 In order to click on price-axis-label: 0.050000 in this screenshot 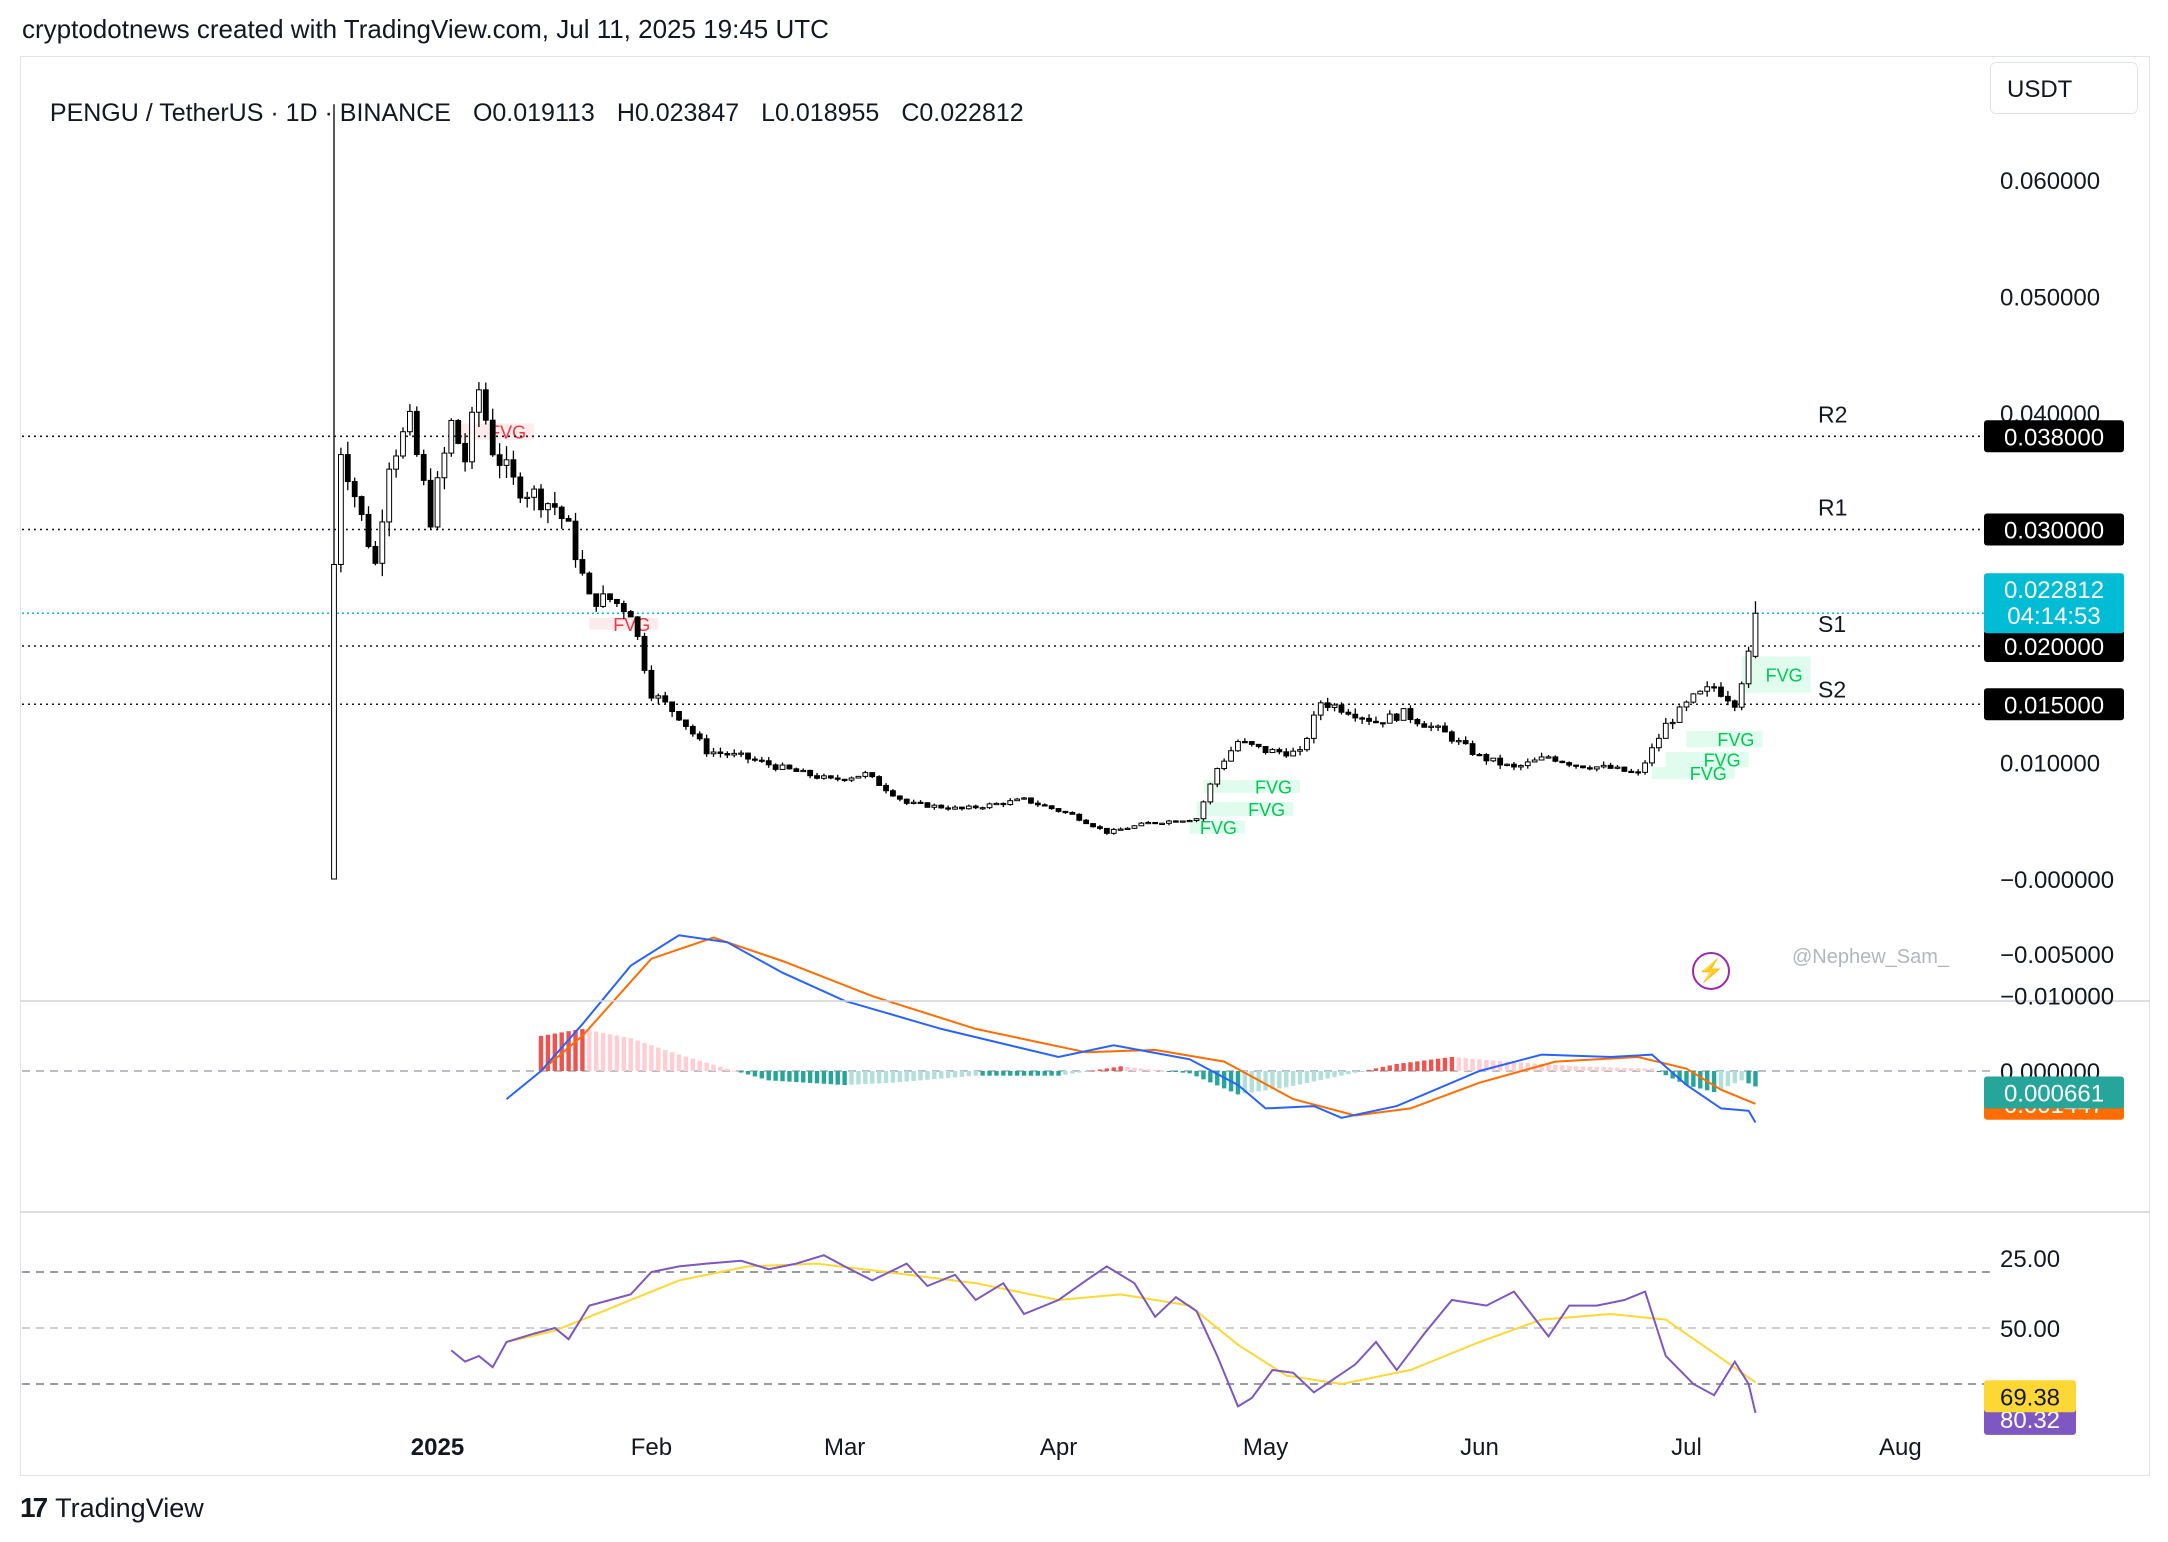, I will do `click(2050, 298)`.